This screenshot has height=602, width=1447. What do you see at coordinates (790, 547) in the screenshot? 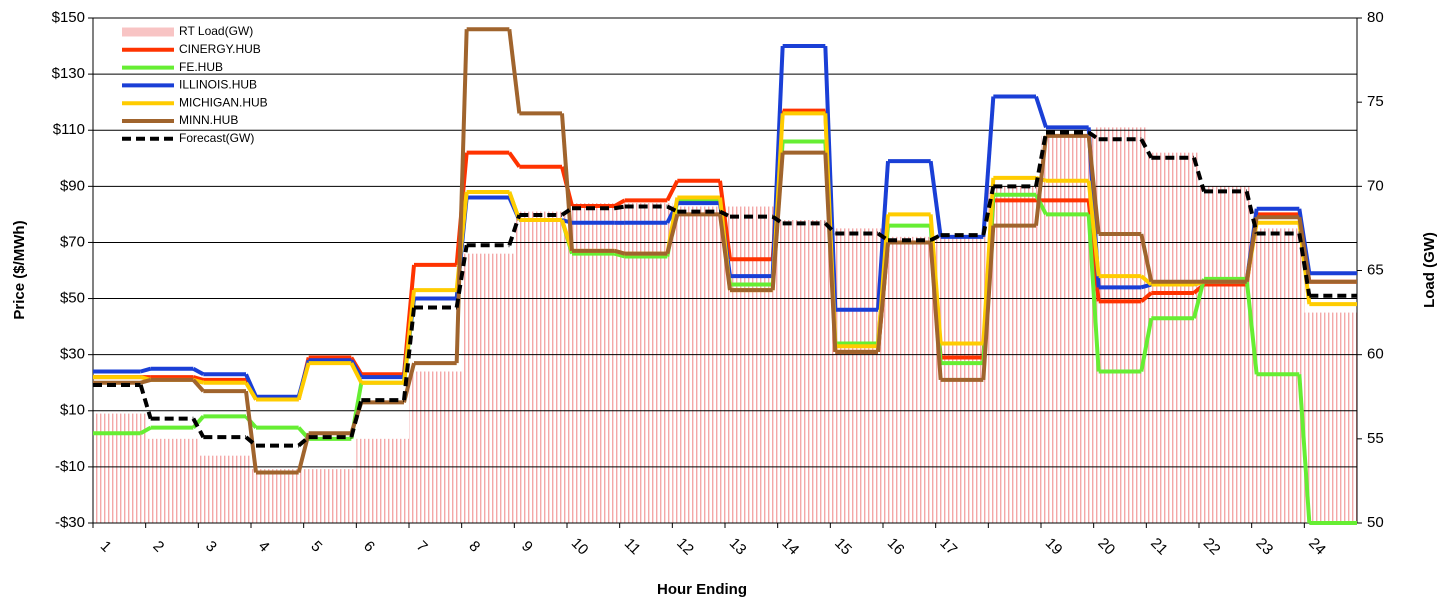
I see `x-tick-label: 14` at bounding box center [790, 547].